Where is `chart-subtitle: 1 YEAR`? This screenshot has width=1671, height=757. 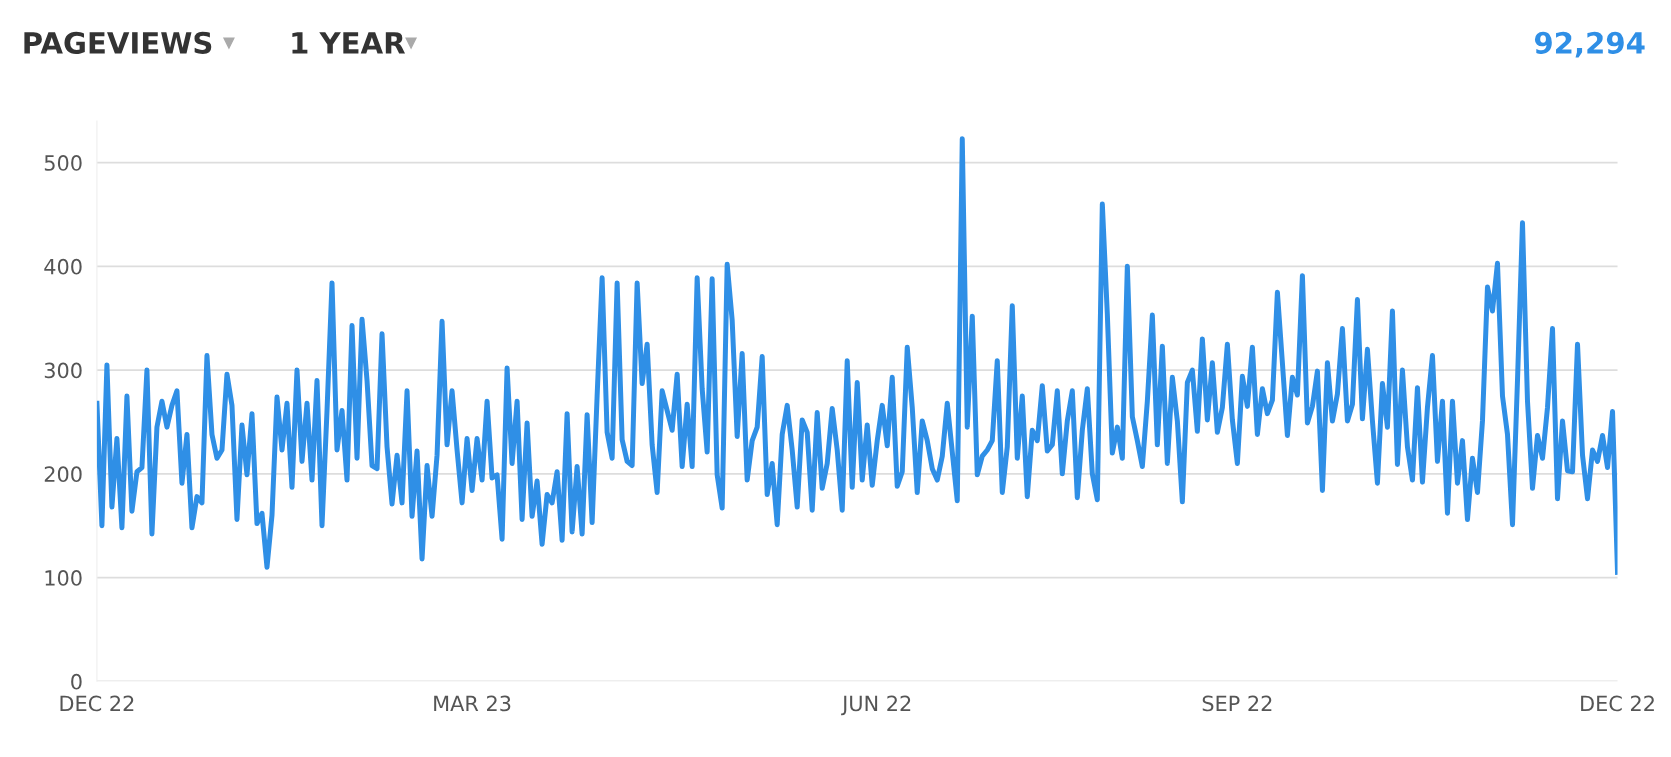 chart-subtitle: 1 YEAR is located at coordinates (349, 43).